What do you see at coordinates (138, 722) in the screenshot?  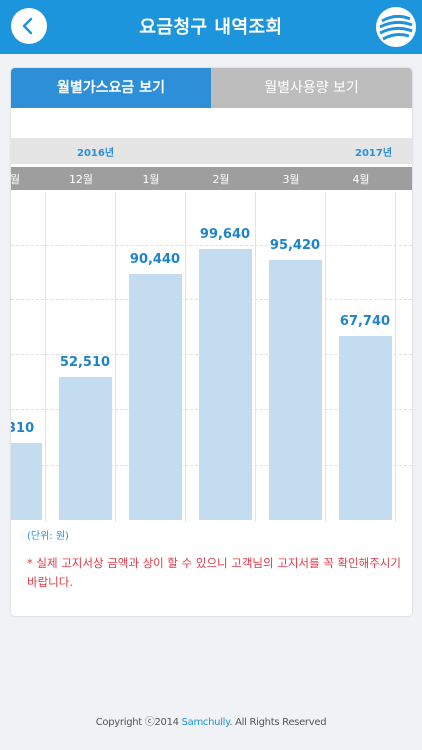 I see `copyright-prefix: Copyright ⓒ2014` at bounding box center [138, 722].